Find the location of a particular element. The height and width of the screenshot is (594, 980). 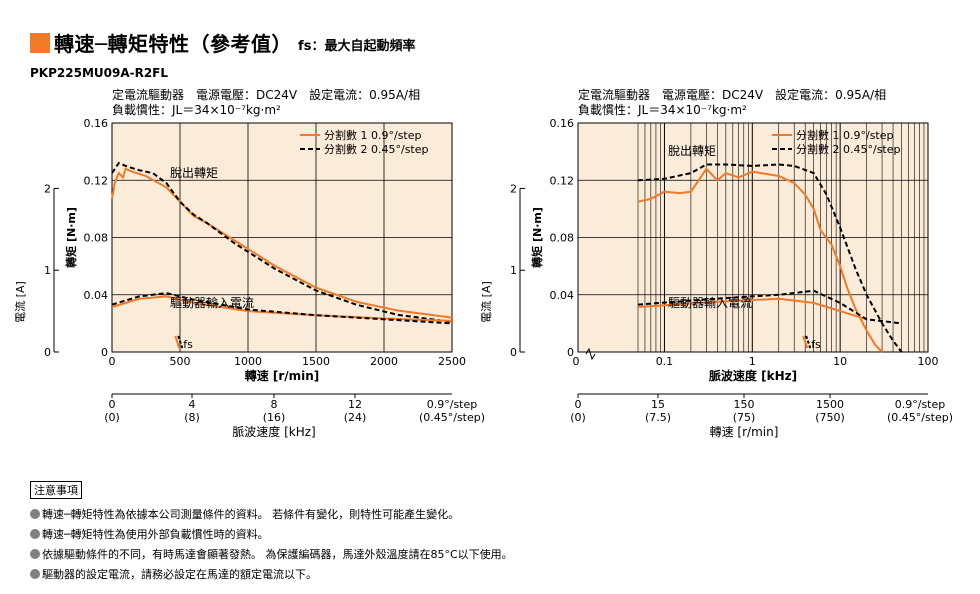

secondary-tick-label: (16) is located at coordinates (274, 417).